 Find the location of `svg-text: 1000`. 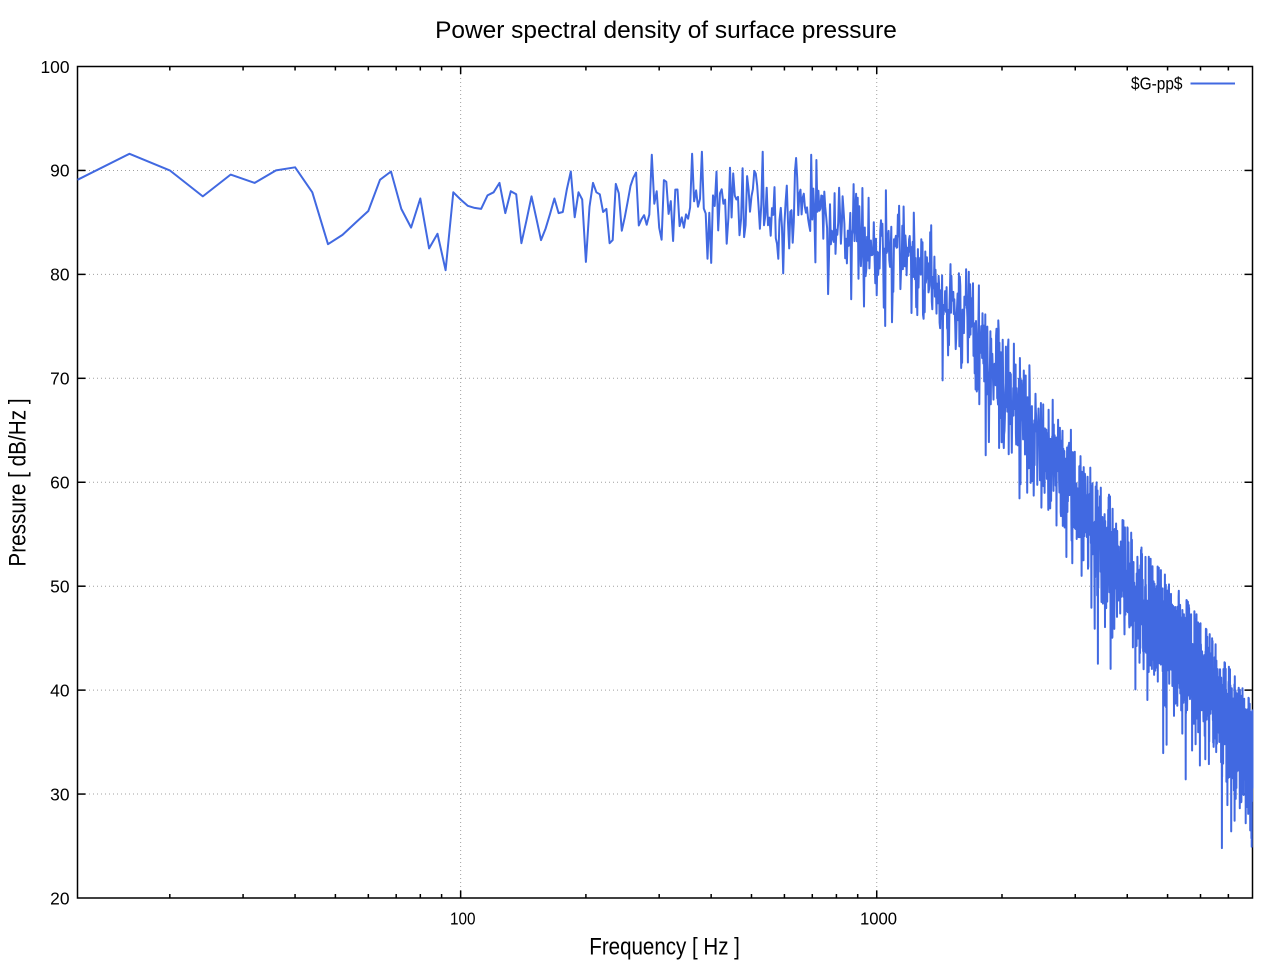

svg-text: 1000 is located at coordinates (878, 919).